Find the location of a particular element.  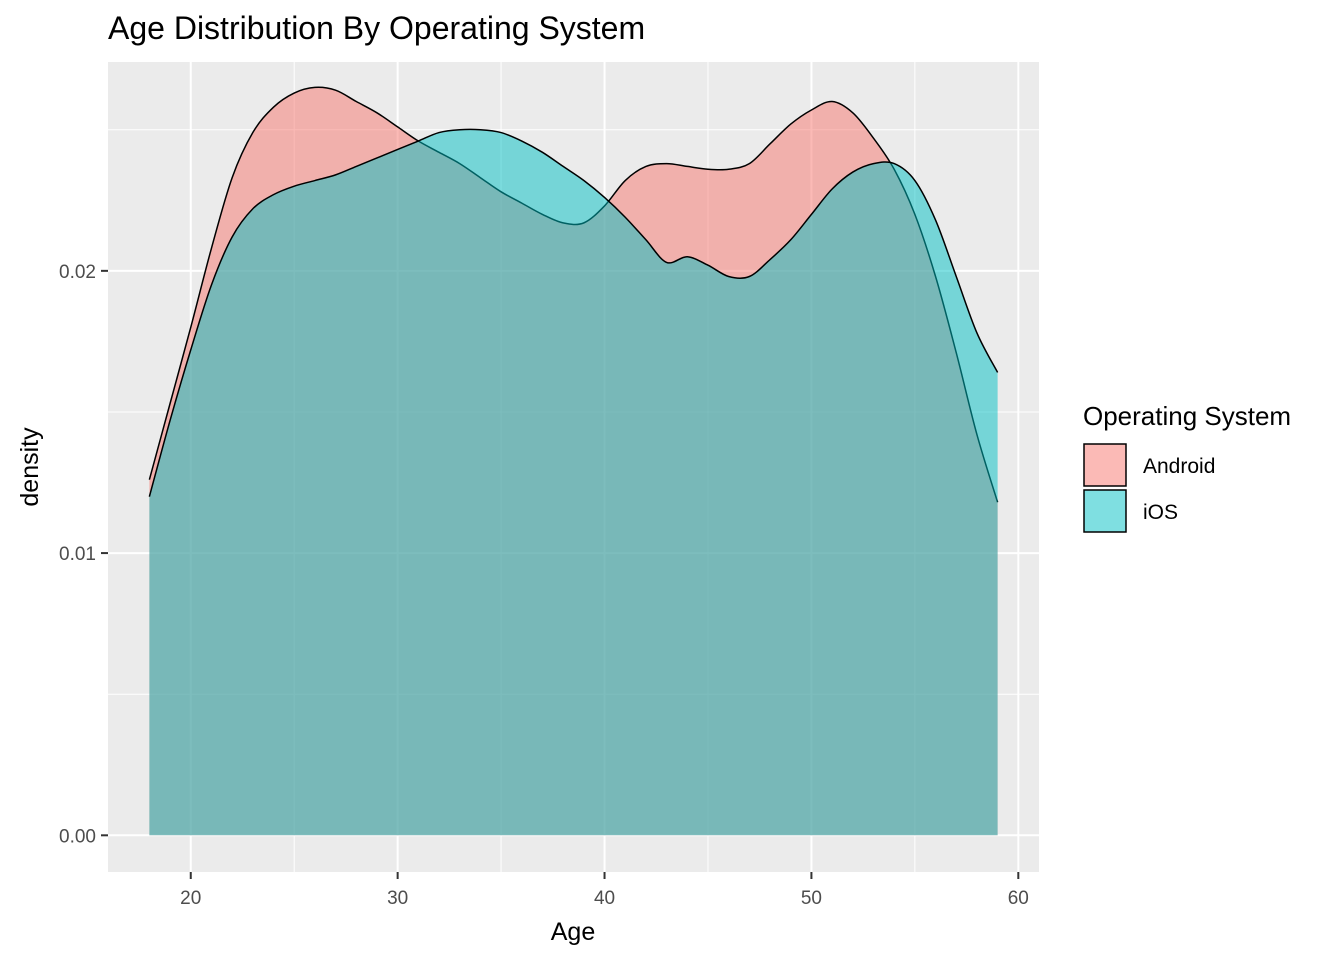

legend-label-ios: iOS is located at coordinates (1160, 512).